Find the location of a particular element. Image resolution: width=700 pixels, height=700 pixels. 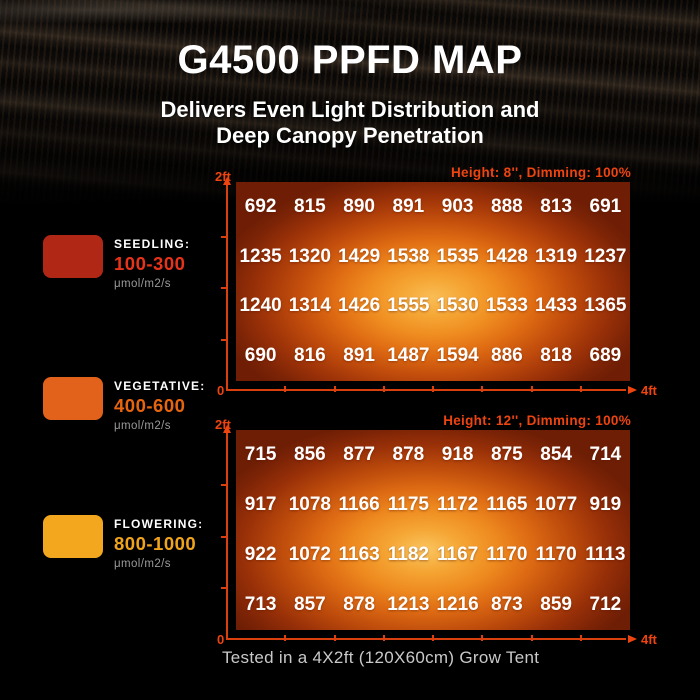

ppfd-value-cell: 689 is located at coordinates (605, 356).